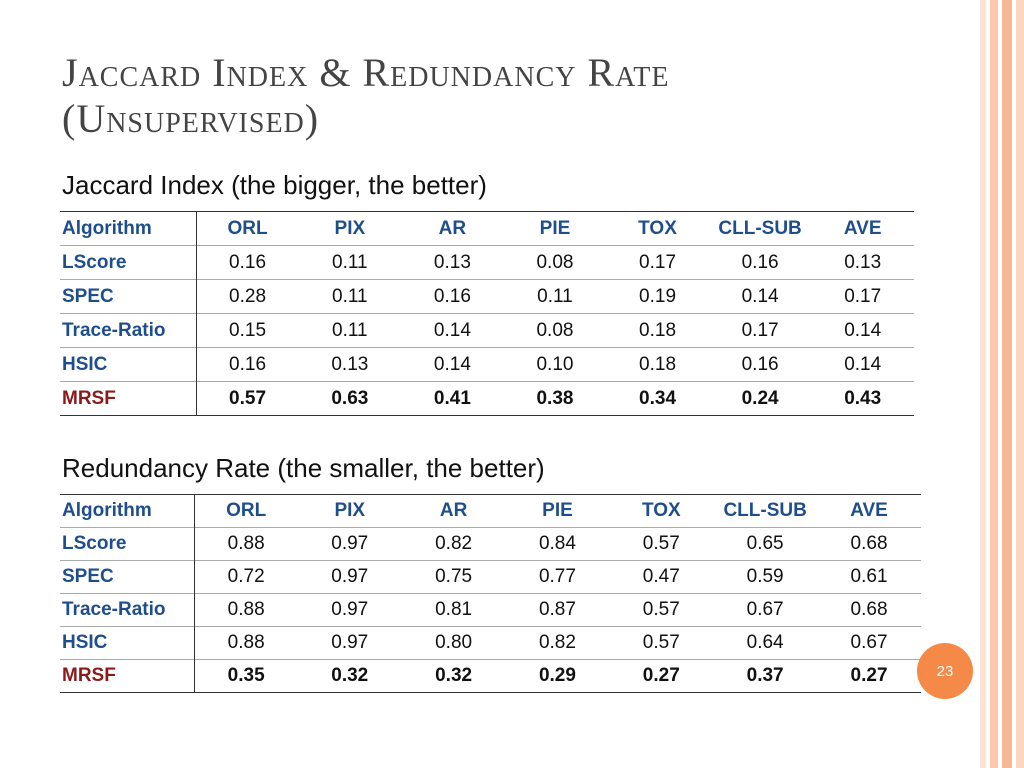  What do you see at coordinates (350, 398) in the screenshot?
I see `table-cell: 0.63` at bounding box center [350, 398].